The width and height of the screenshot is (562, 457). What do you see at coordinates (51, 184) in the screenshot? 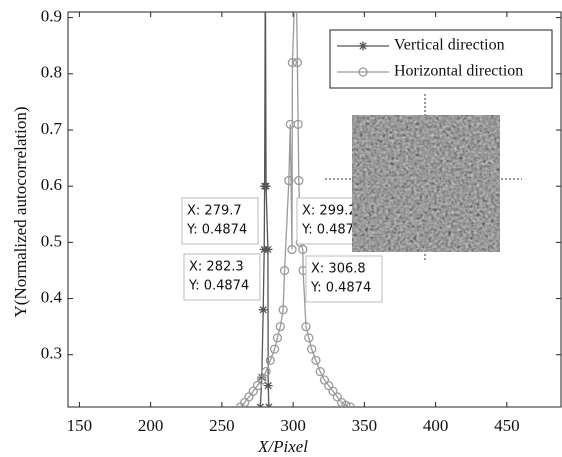
I see `y-tick-label: 0.6` at bounding box center [51, 184].